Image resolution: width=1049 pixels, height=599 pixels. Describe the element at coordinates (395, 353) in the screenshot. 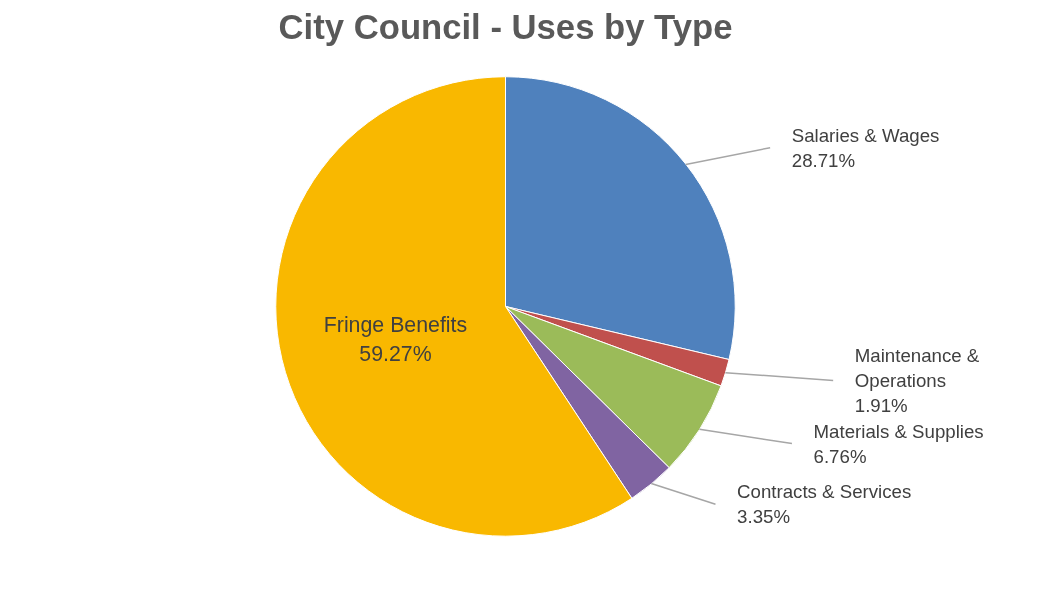

I see `data-label: 59.27%` at that location.